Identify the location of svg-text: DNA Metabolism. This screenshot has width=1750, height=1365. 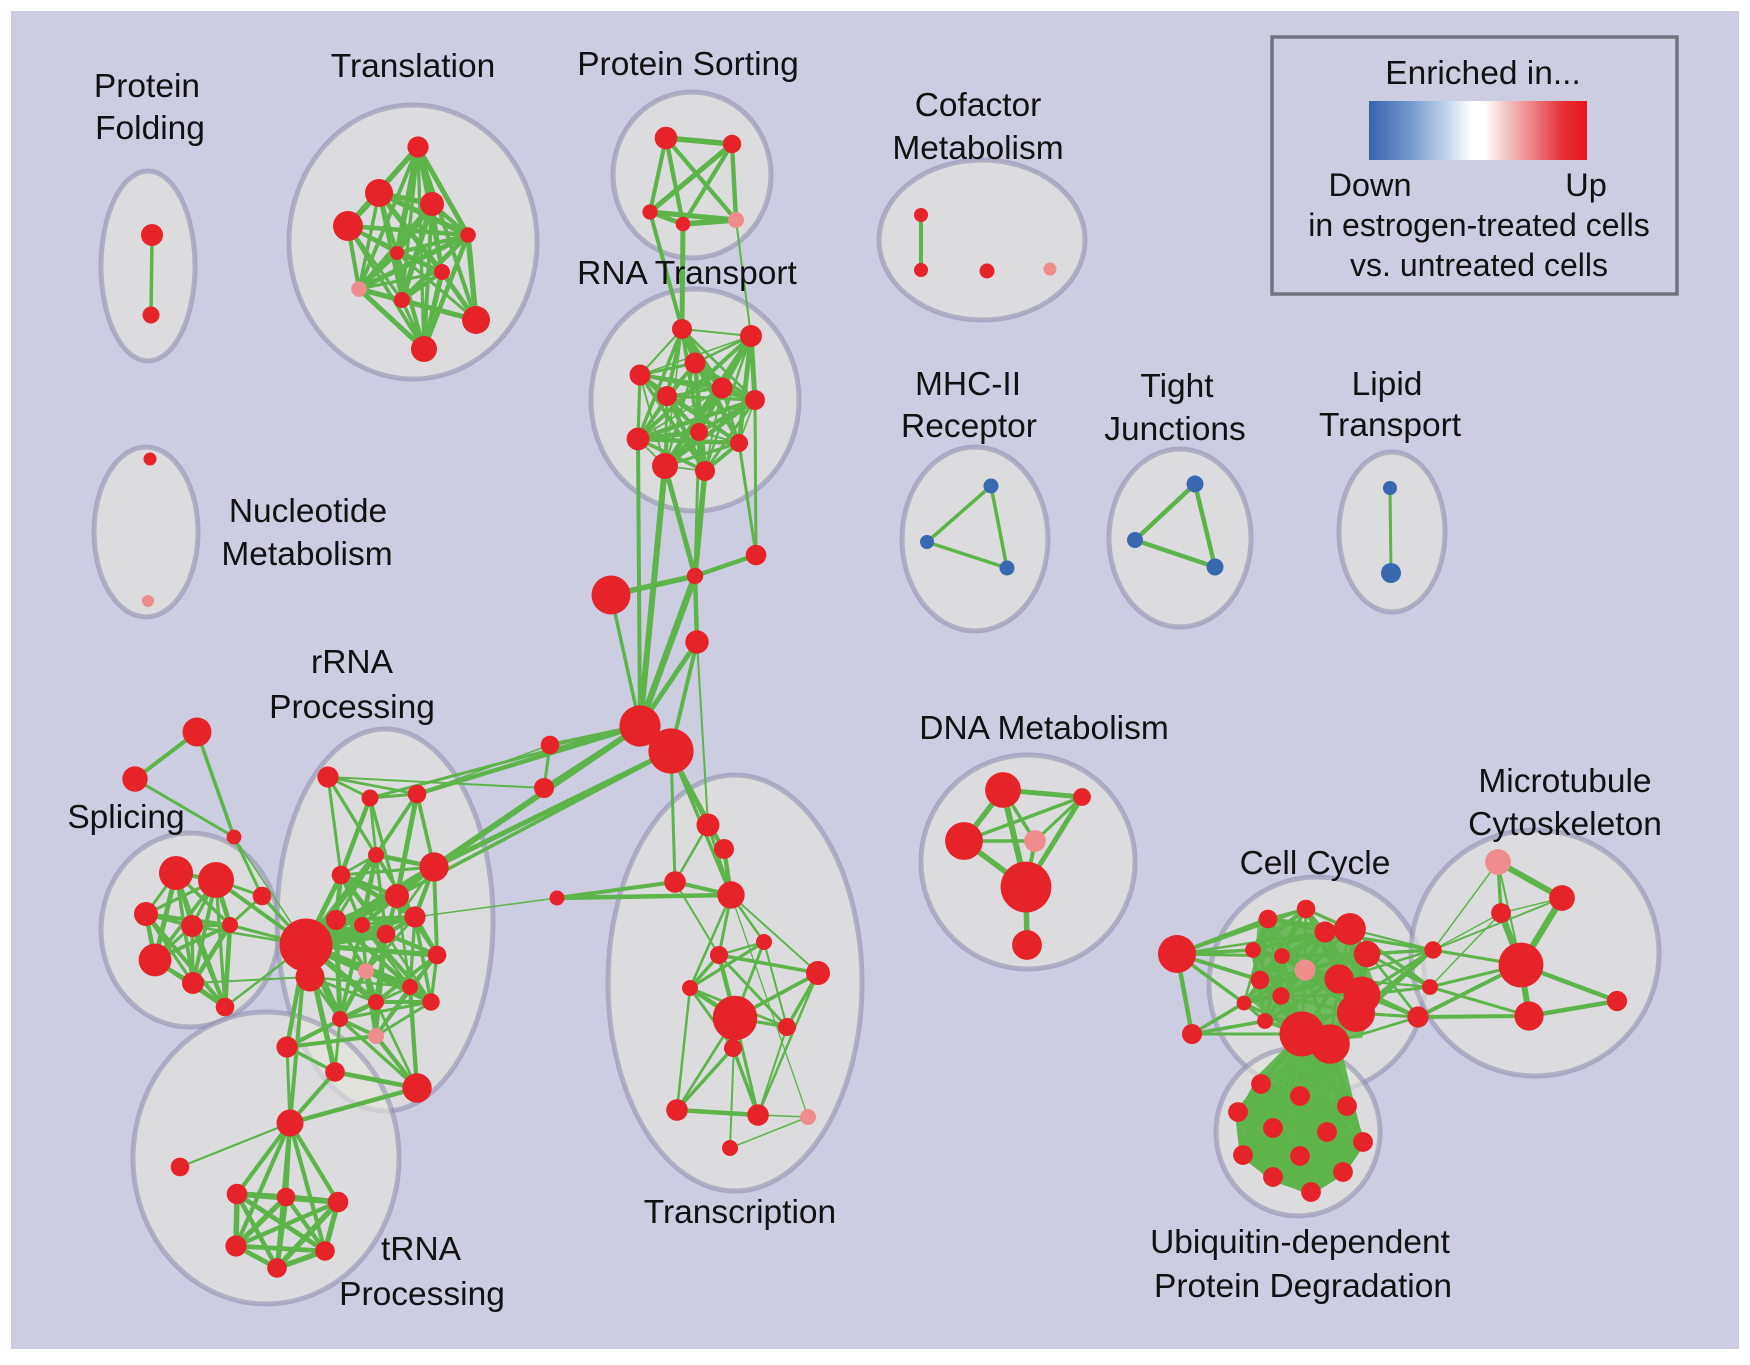
(1043, 728).